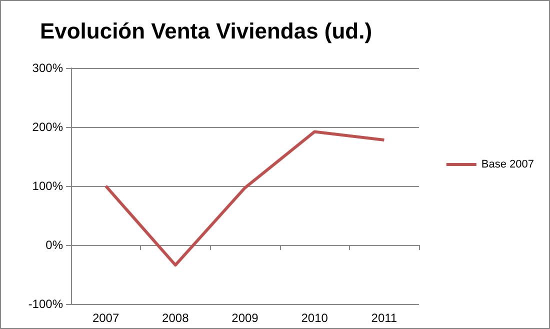 Image resolution: width=550 pixels, height=329 pixels. What do you see at coordinates (384, 318) in the screenshot?
I see `x-tick-label: 2011` at bounding box center [384, 318].